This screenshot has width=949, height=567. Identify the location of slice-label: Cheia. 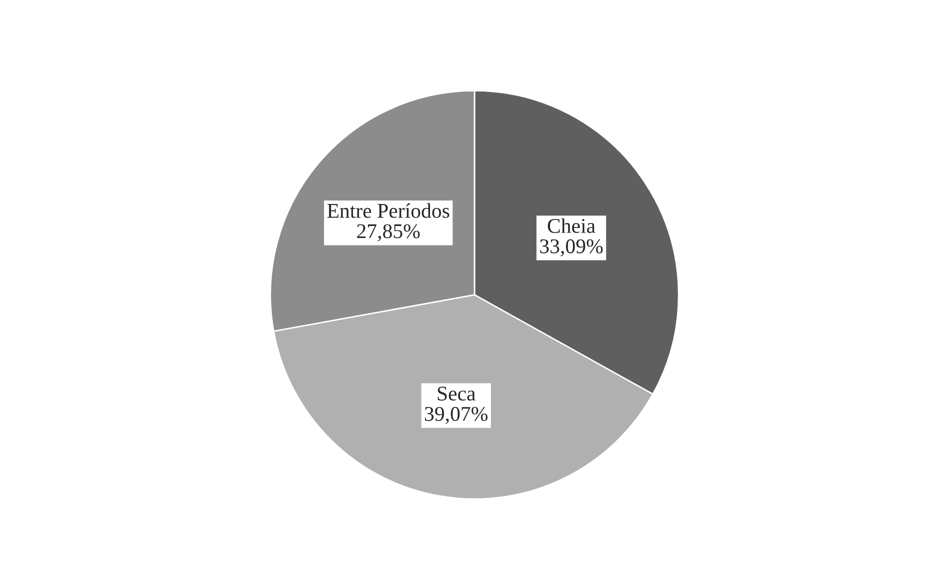
(572, 225).